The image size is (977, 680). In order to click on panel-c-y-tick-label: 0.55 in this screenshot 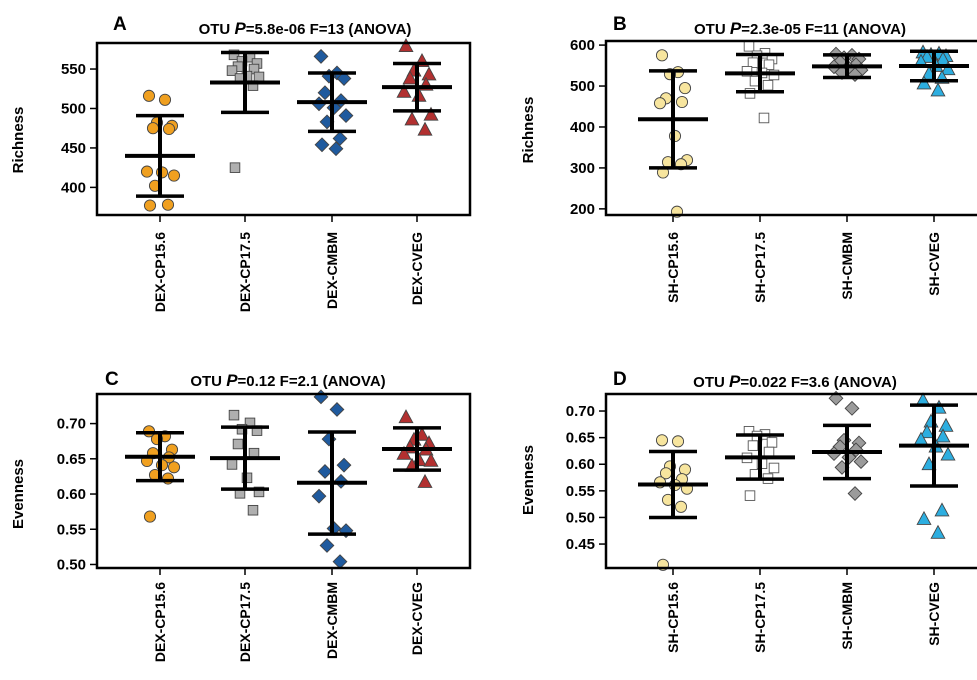, I will do `click(71, 529)`.